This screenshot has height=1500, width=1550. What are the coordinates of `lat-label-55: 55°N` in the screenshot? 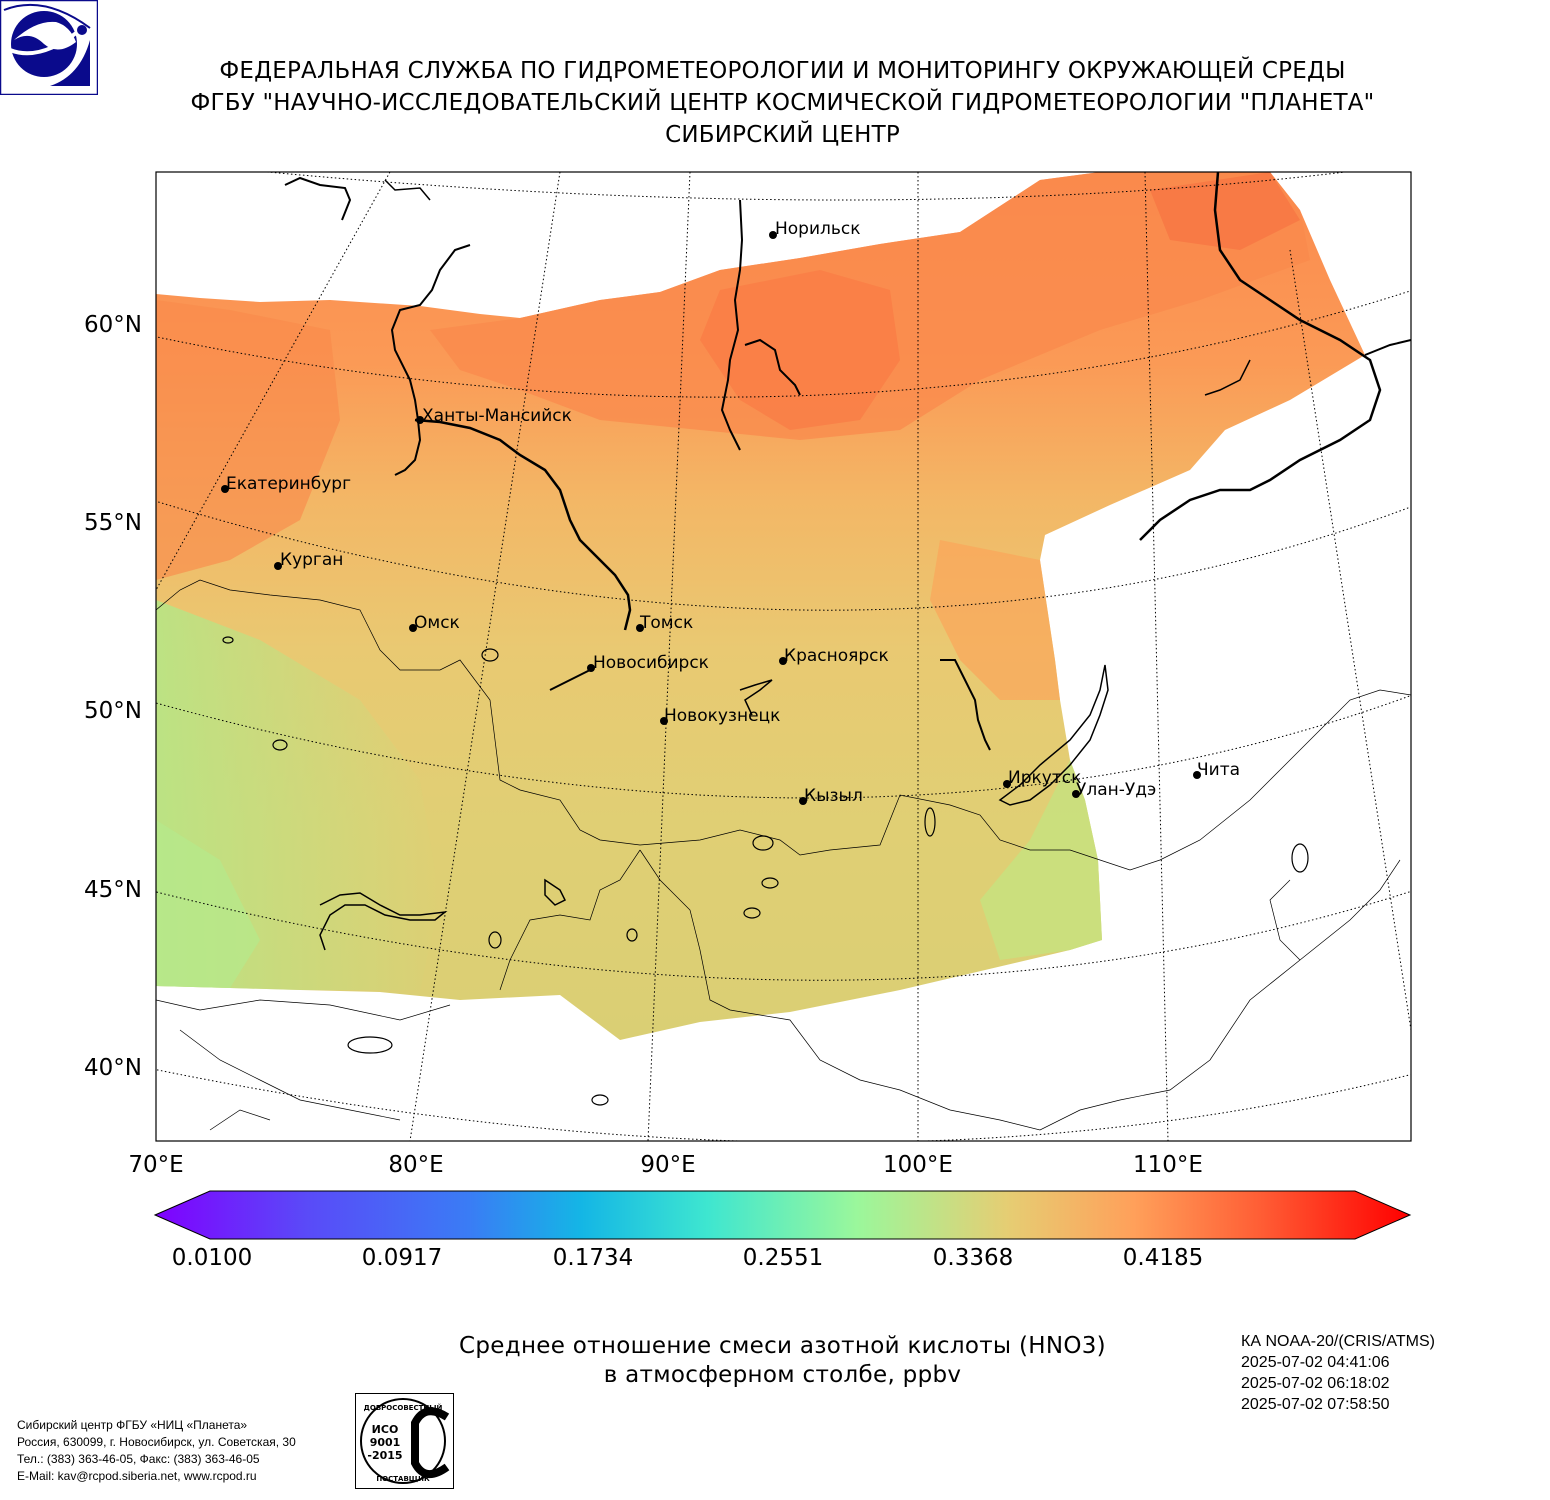 It's located at (113, 523).